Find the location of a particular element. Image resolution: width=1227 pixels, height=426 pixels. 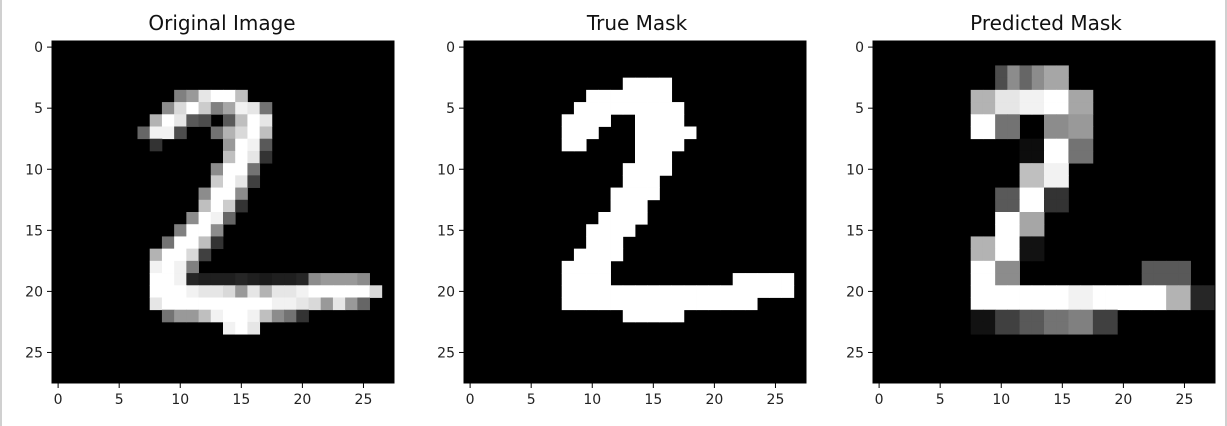

y-tick-label: 5 is located at coordinates (38, 109).